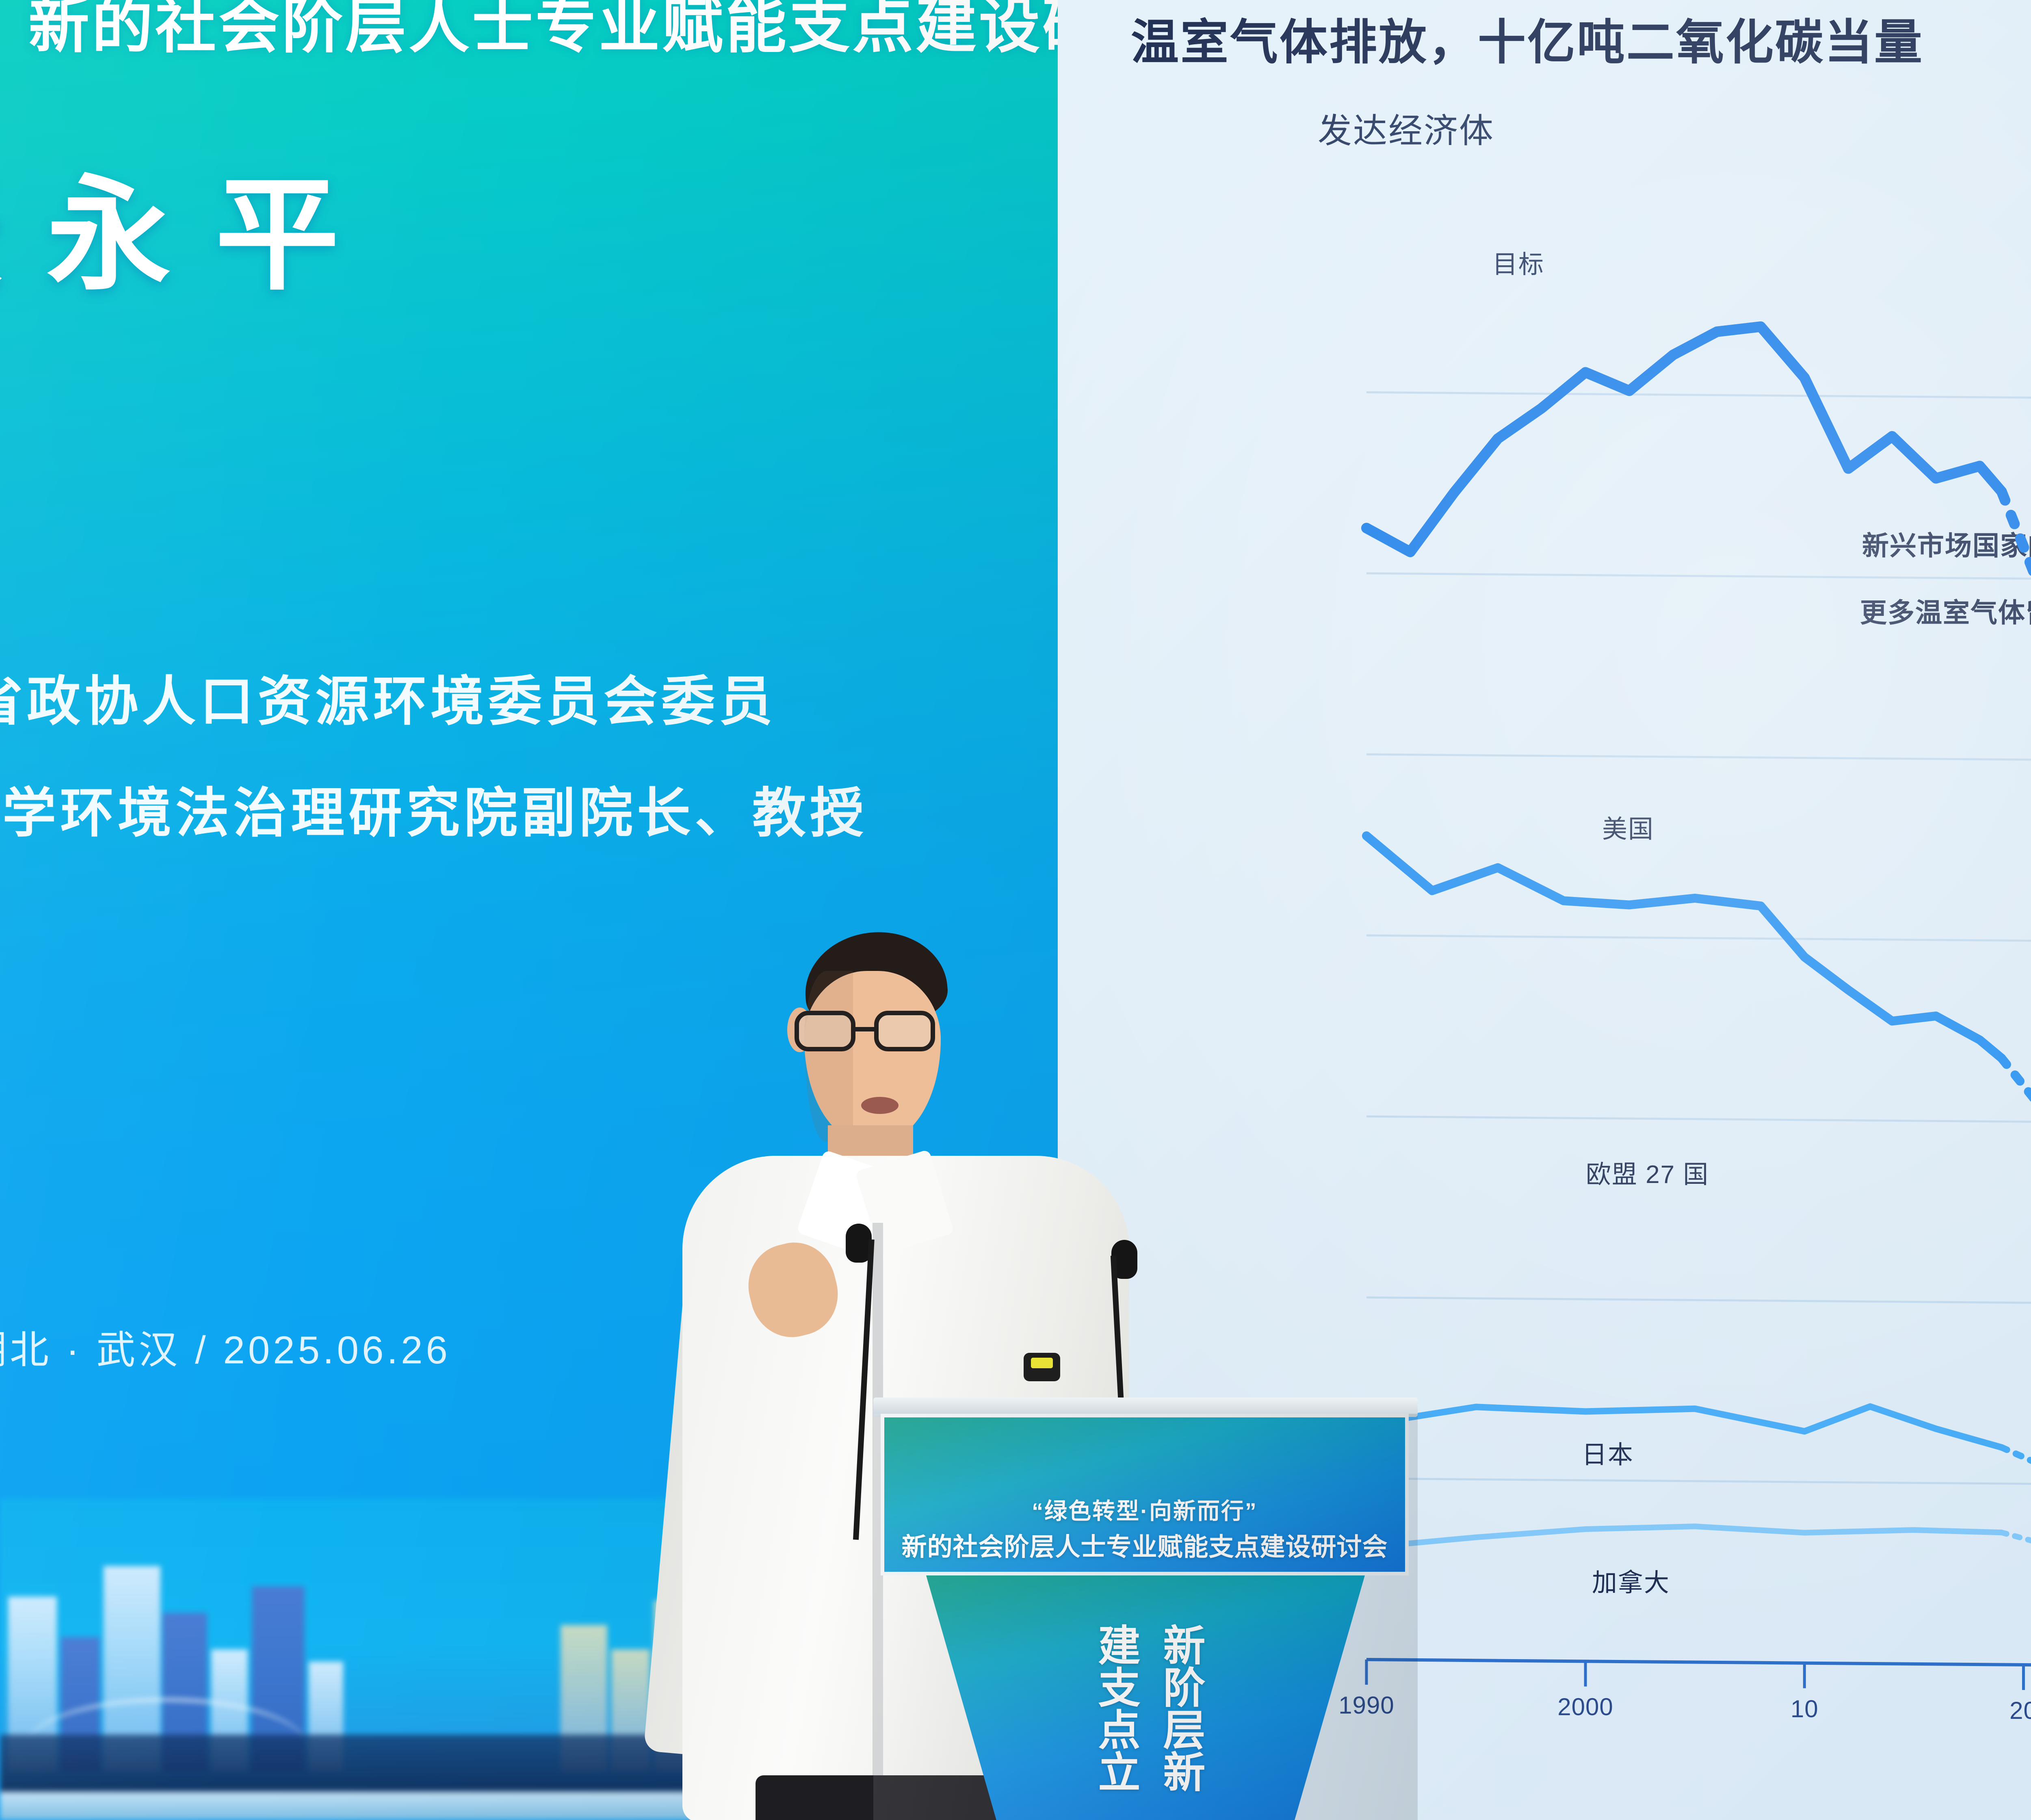  I want to click on speaker-name: 张永平, so click(192, 235).